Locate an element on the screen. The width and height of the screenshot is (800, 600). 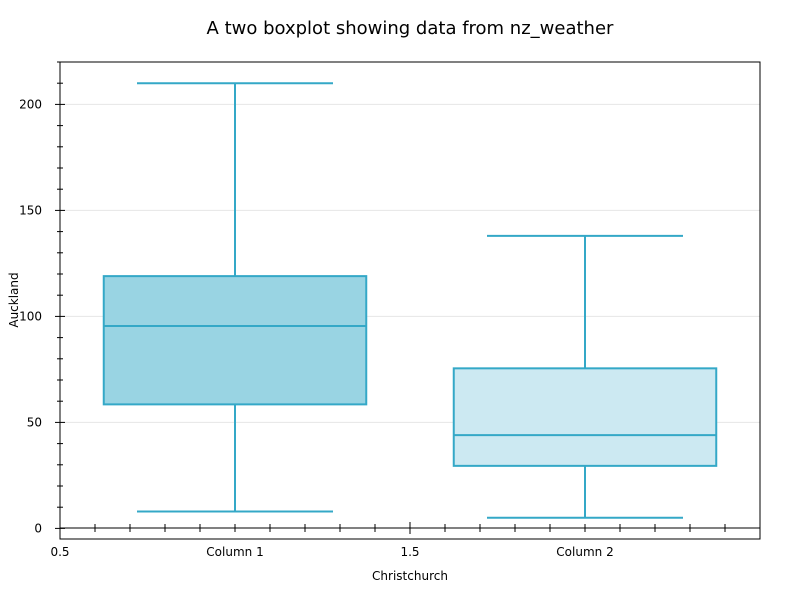
x-axis-label: Christchurch is located at coordinates (410, 576).